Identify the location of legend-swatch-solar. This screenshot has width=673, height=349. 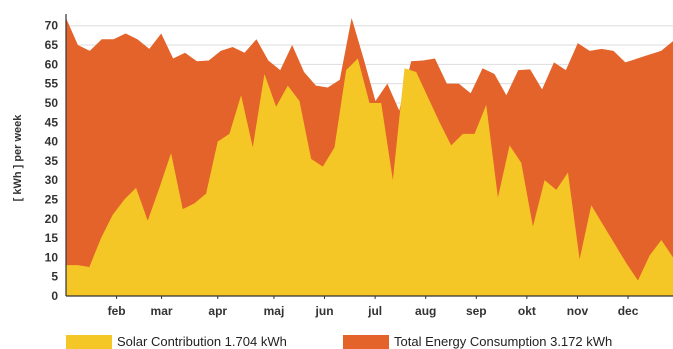
(89, 342).